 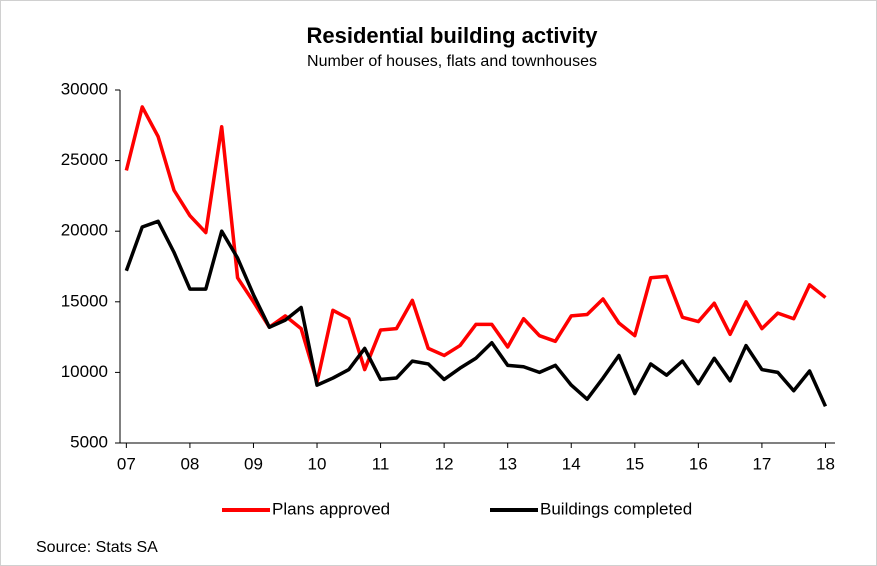 What do you see at coordinates (444, 463) in the screenshot?
I see `x-tick-label: 12` at bounding box center [444, 463].